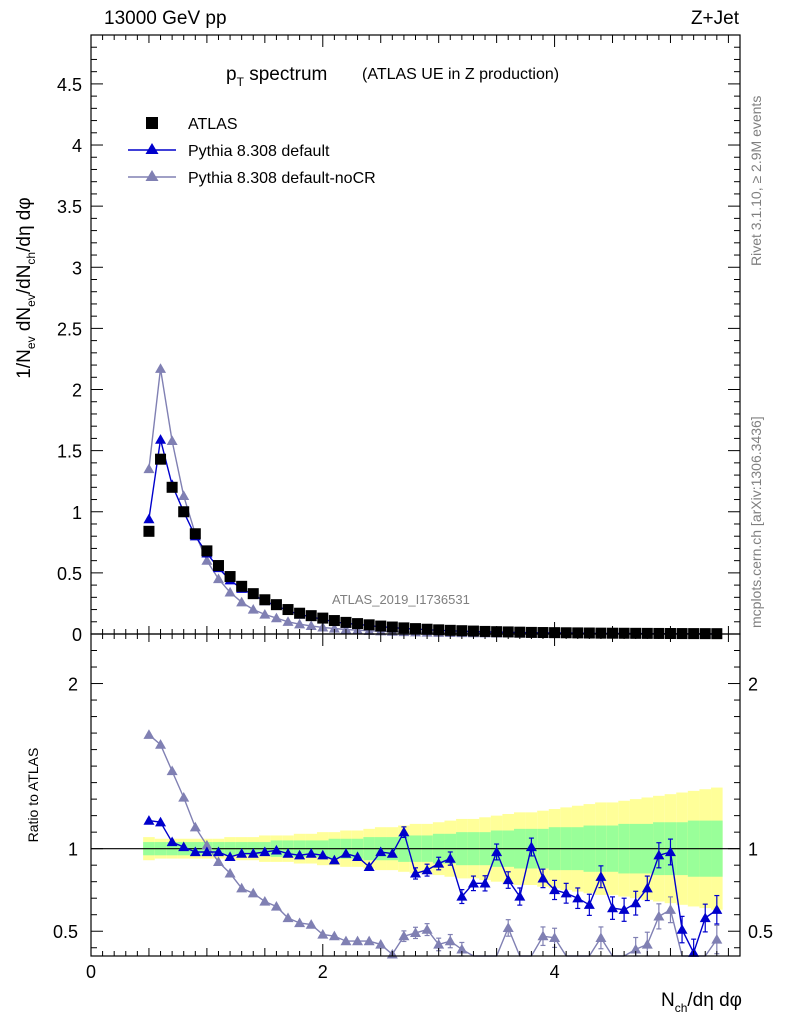 This screenshot has width=786, height=1024. What do you see at coordinates (259, 151) in the screenshot?
I see `legend-default-label: Pythia 8.308 default` at bounding box center [259, 151].